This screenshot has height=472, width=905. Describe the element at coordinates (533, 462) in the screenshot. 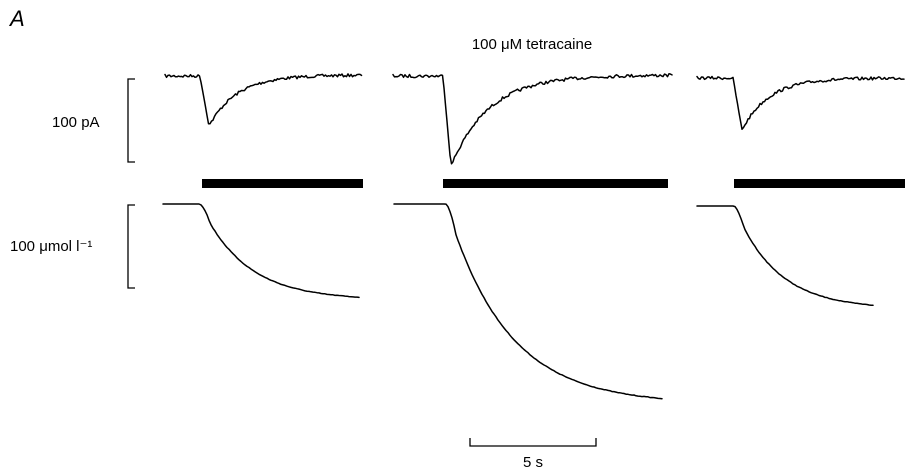

I see `time-scale-label: 5 s` at that location.